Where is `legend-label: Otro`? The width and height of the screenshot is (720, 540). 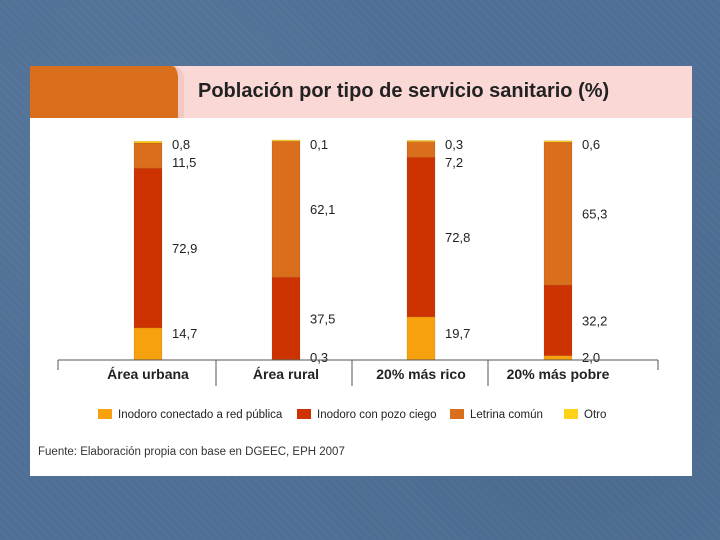
legend-label: Otro is located at coordinates (595, 415).